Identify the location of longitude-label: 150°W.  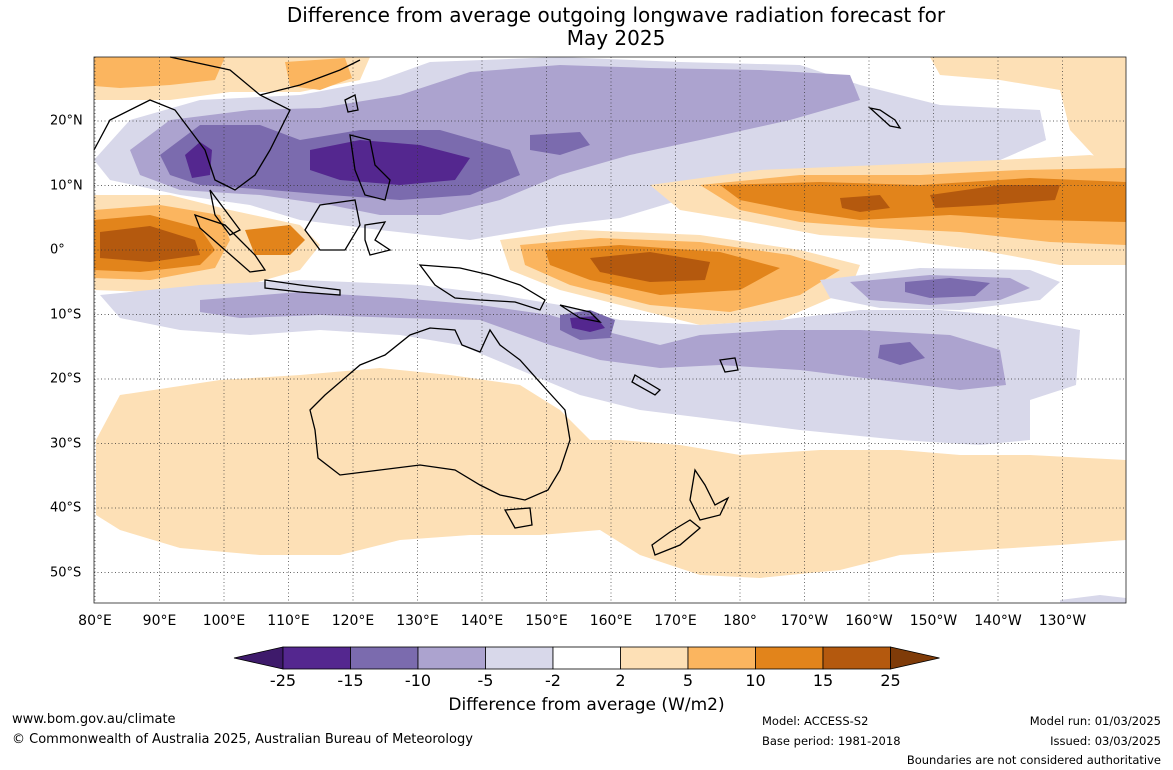
(933, 621).